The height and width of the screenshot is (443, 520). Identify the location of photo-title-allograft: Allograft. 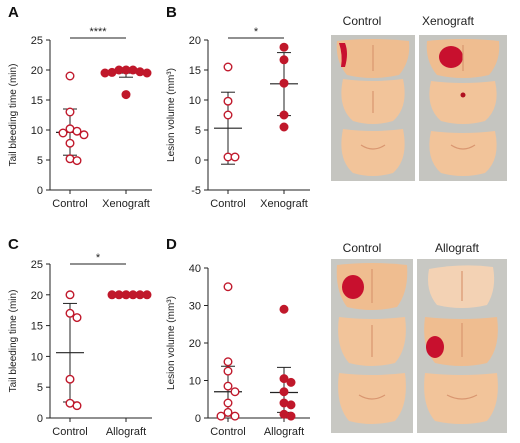
(457, 248).